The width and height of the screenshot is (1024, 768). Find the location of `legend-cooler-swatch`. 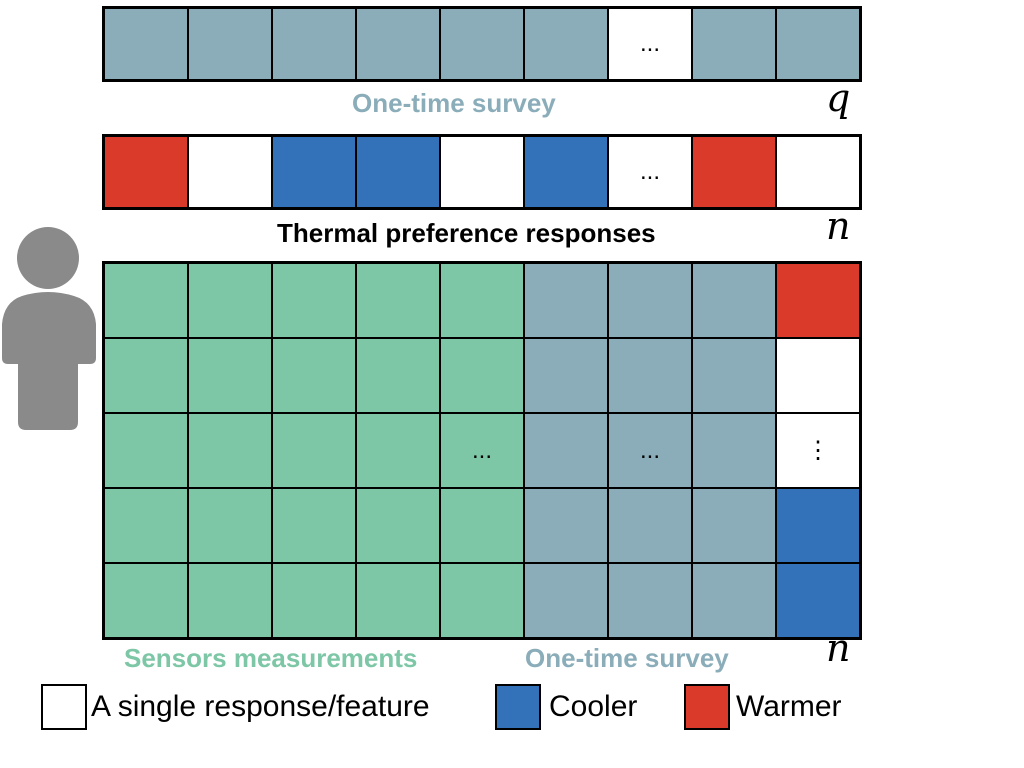

legend-cooler-swatch is located at coordinates (518, 707).